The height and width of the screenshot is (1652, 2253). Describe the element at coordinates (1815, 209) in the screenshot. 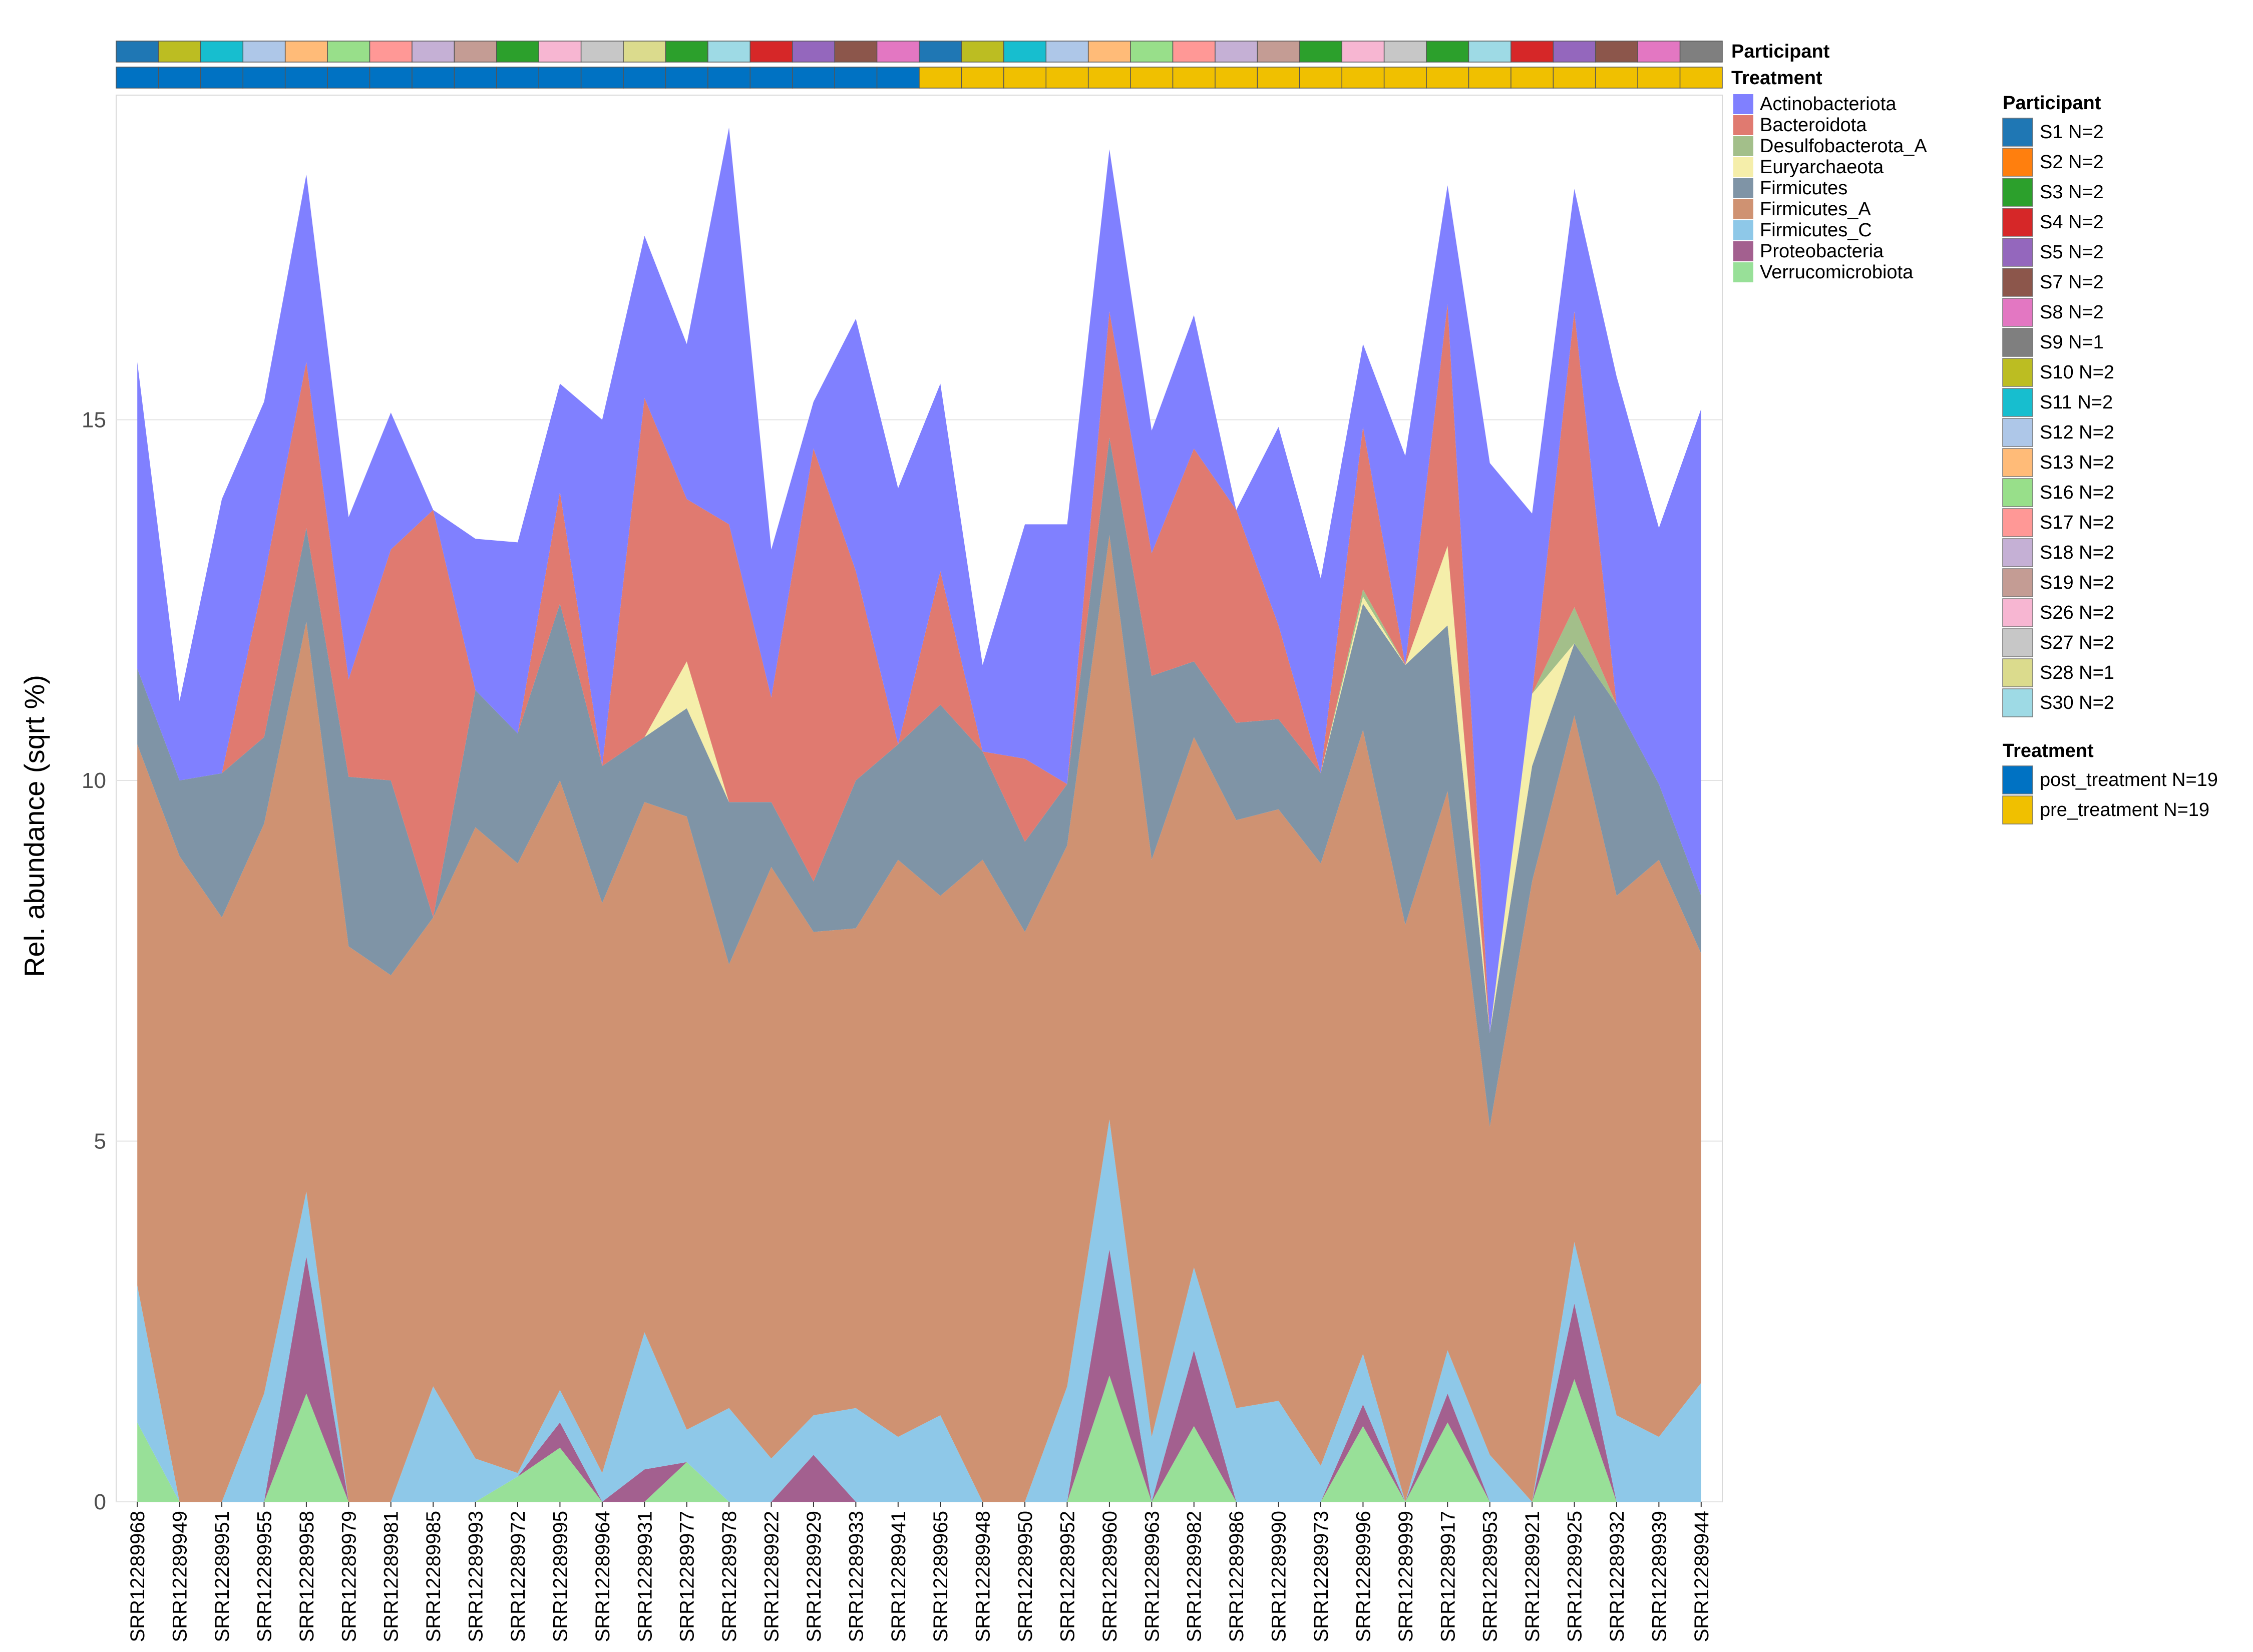

I see `legend-label: Firmicutes_A` at that location.